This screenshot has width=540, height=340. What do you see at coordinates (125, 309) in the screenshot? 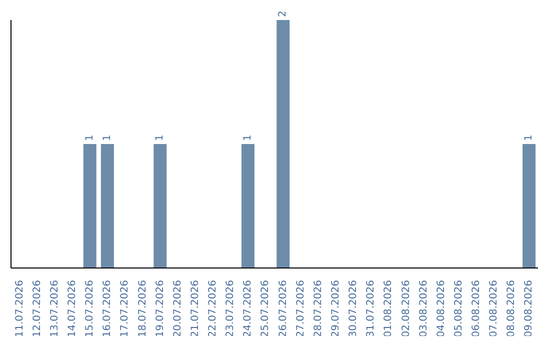
I see `x-tick-label: 17.07.2026` at bounding box center [125, 309].